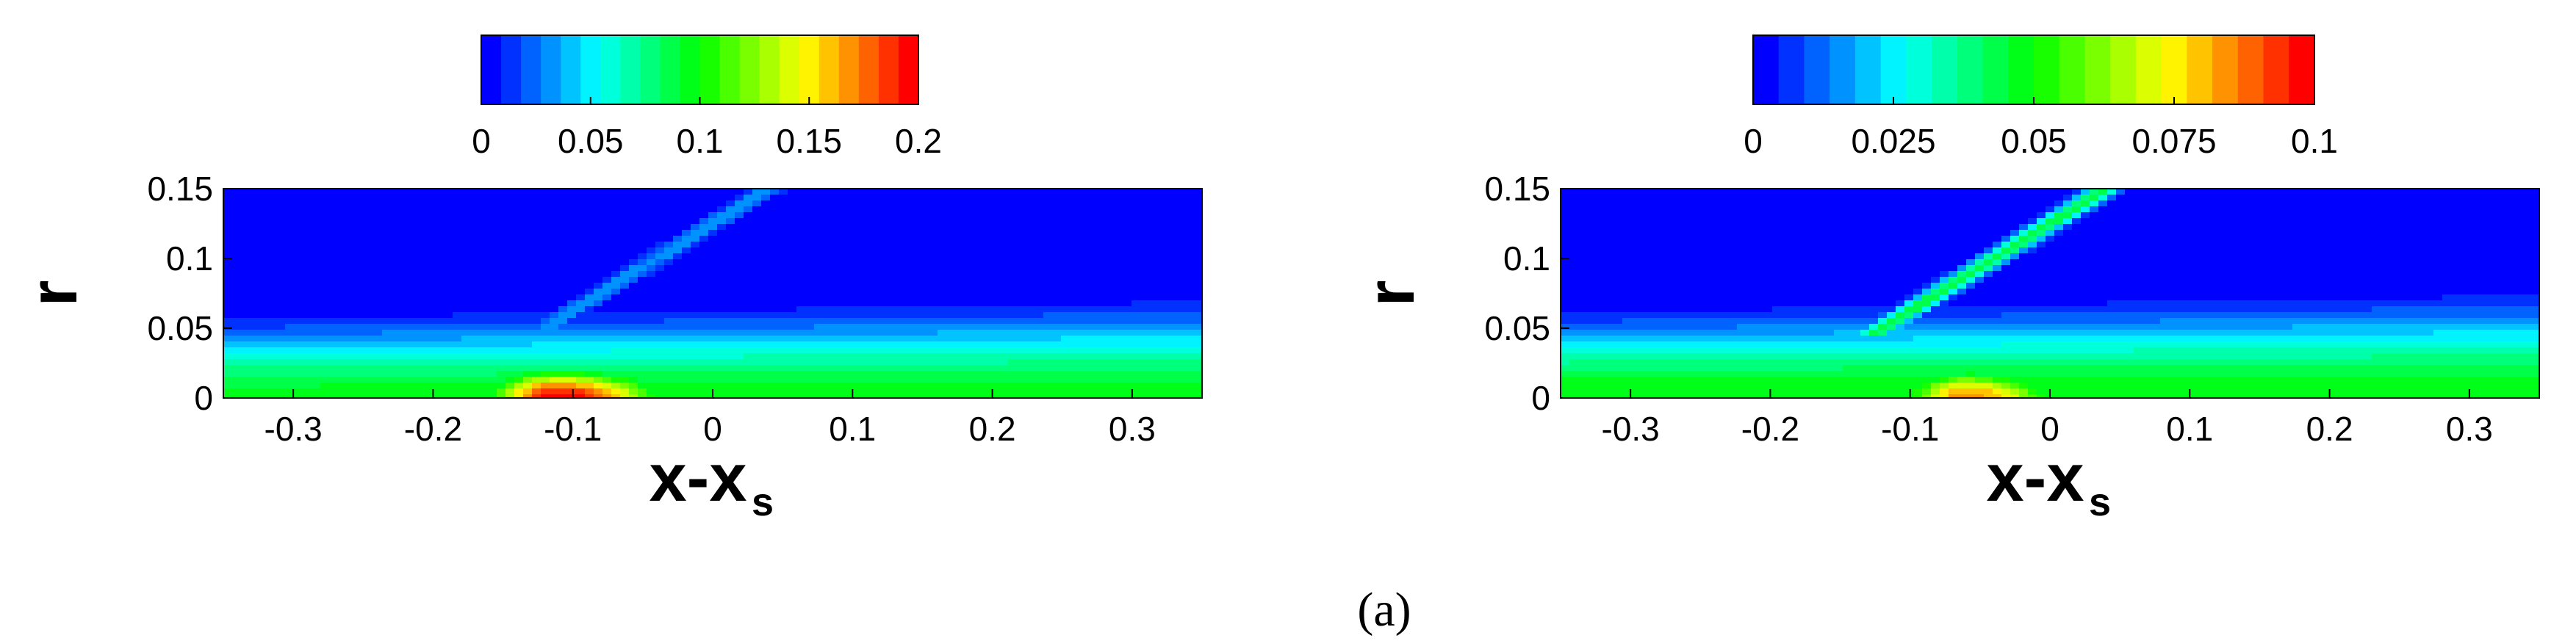 Image resolution: width=2576 pixels, height=641 pixels. Describe the element at coordinates (1384, 610) in the screenshot. I see `figure-caption: (a)` at that location.